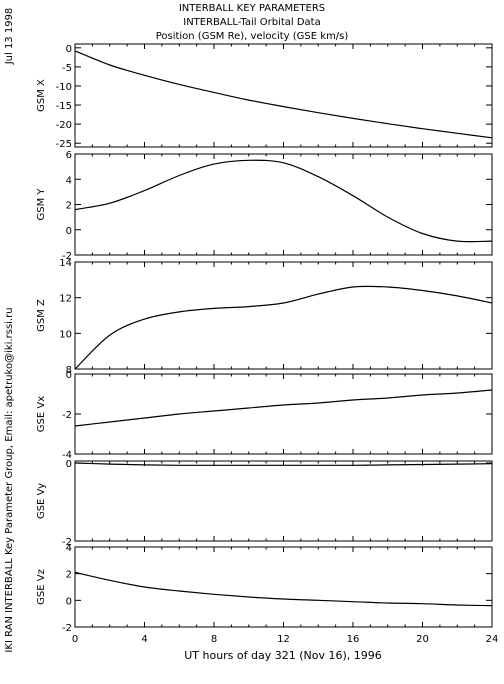 Image resolution: width=504 pixels, height=684 pixels. Describe the element at coordinates (252, 8) in the screenshot. I see `chart-title-line-1: INTERBALL KEY PARAMETERS` at that location.